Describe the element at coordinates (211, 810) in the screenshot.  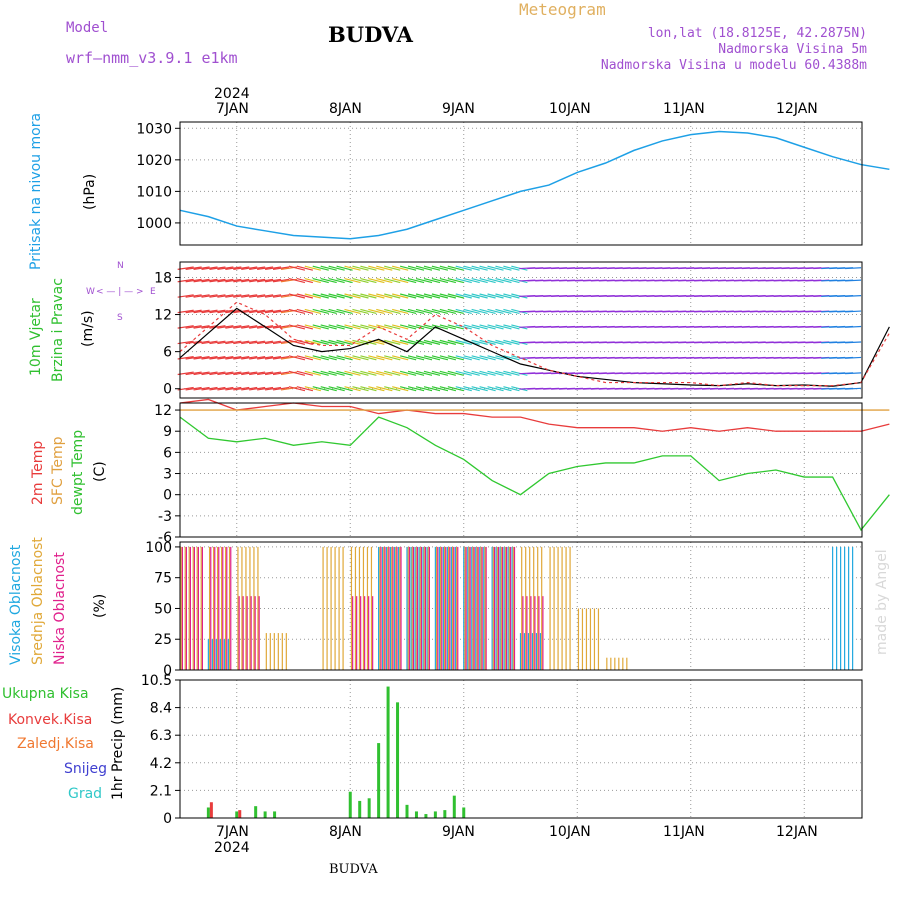
I see `precip-convective-bar` at that location.